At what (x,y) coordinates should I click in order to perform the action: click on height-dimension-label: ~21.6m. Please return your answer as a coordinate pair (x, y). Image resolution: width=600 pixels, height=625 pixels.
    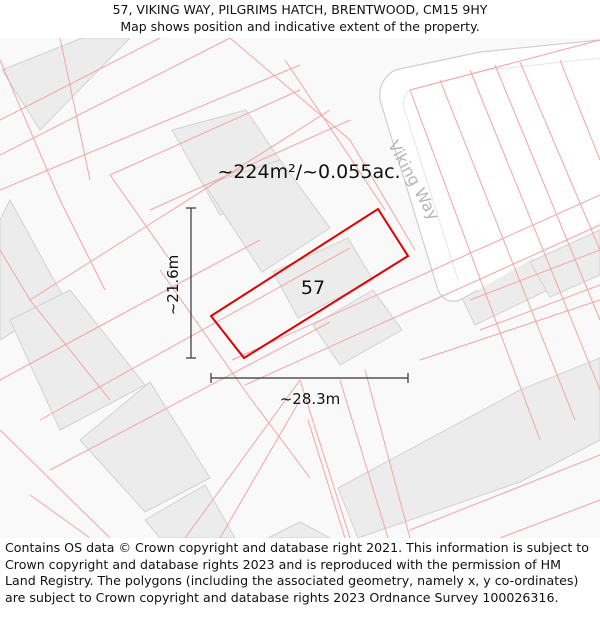
    Looking at the image, I should click on (173, 285).